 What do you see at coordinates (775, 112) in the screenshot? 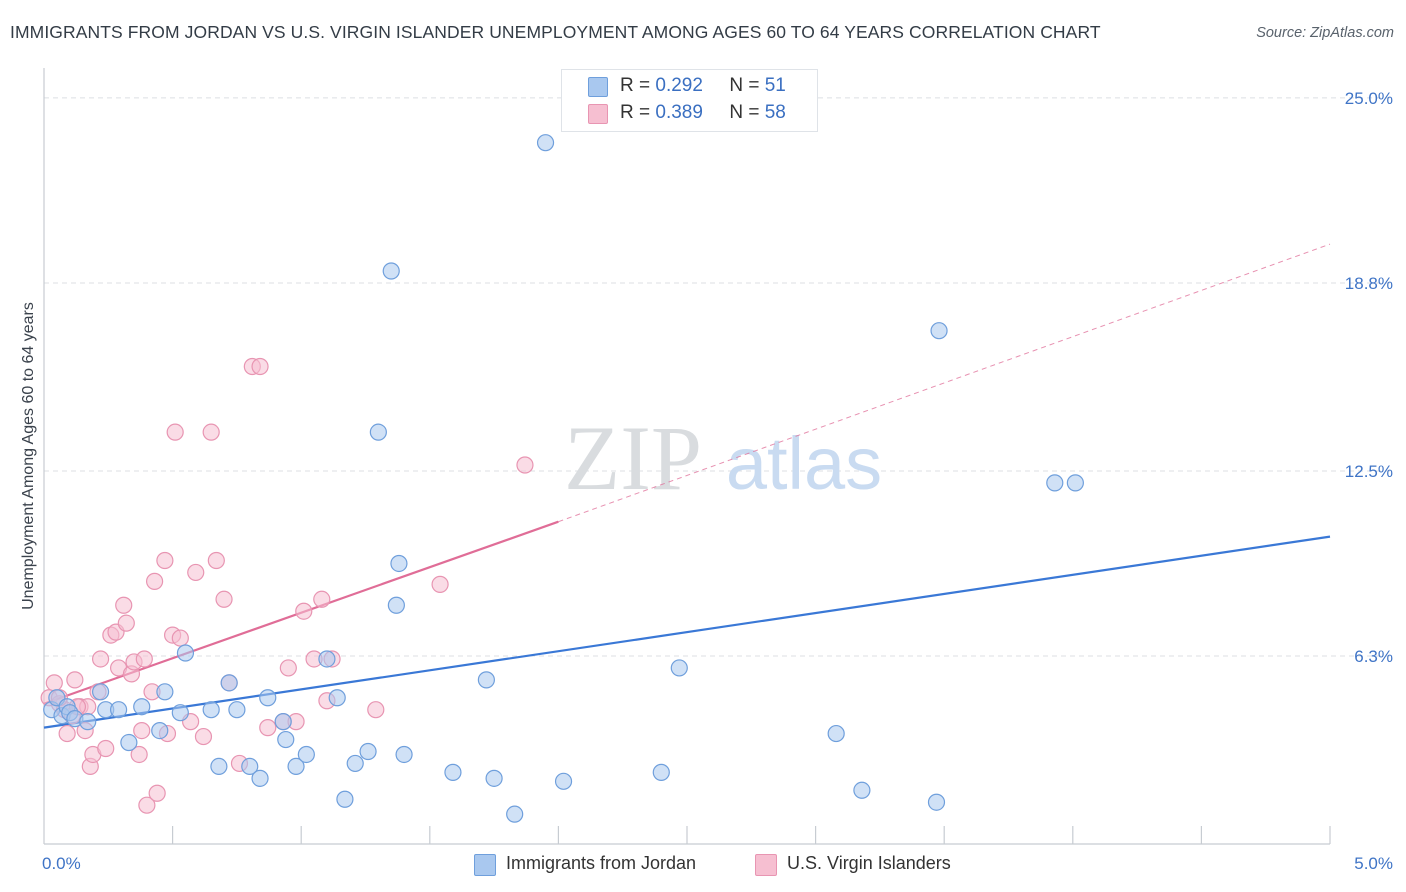
I see `legend-virgin-n: 58` at bounding box center [775, 112].